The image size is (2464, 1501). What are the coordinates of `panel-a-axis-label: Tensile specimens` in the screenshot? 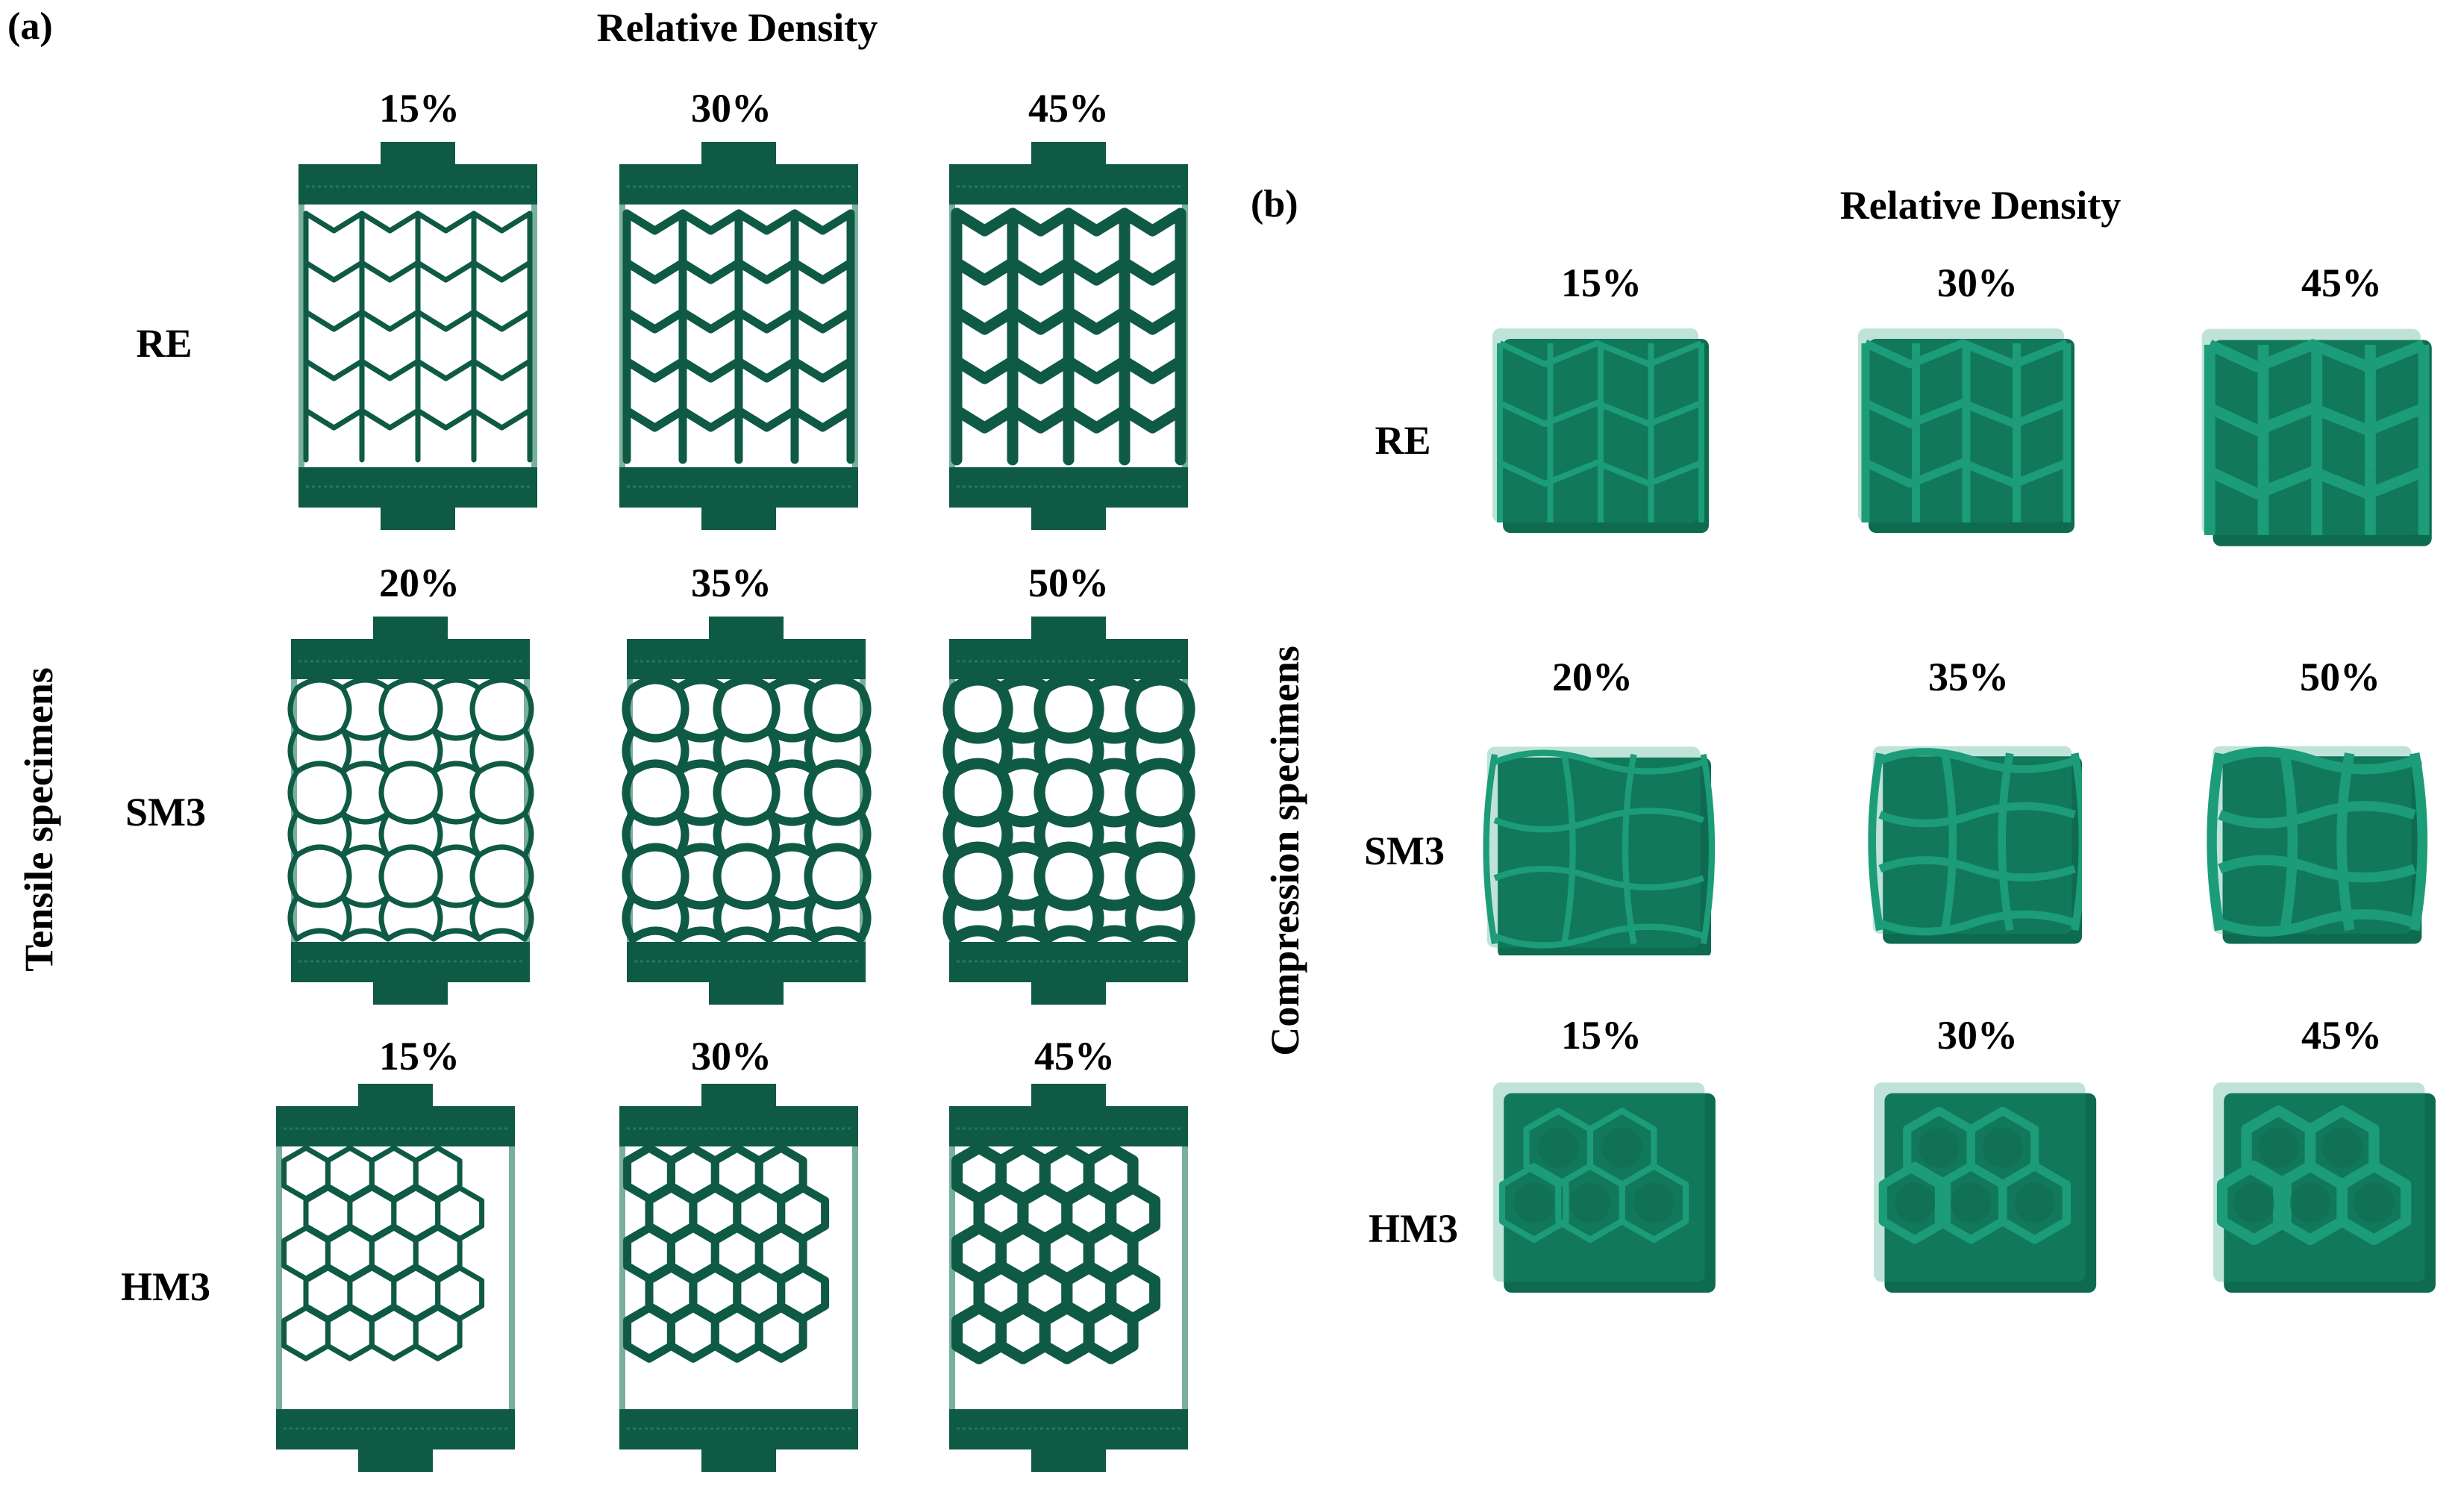 It's located at (38, 819).